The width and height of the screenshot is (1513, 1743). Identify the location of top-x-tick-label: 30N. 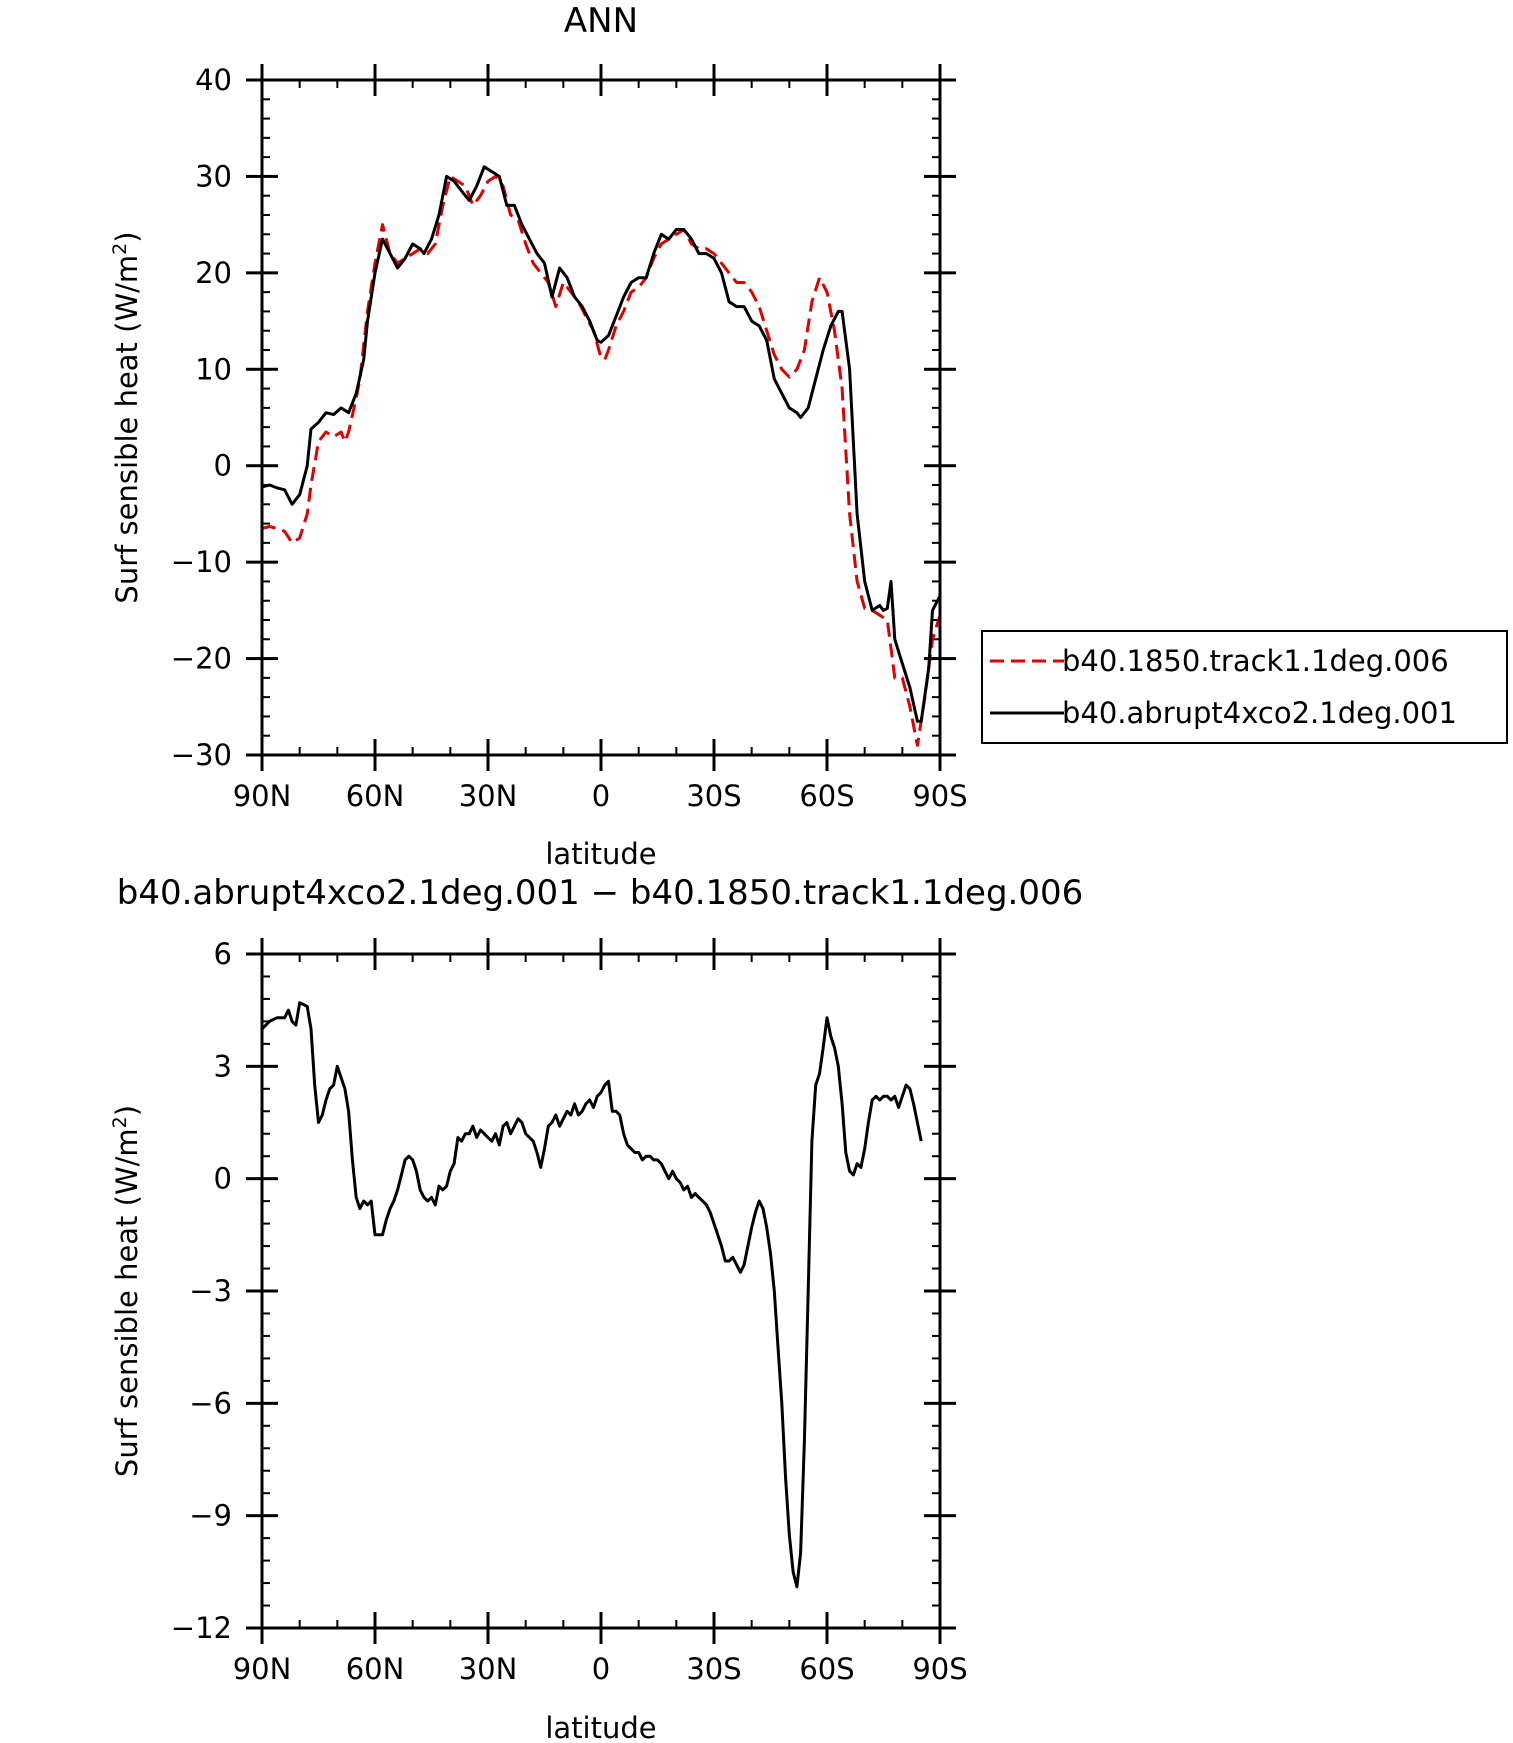
(488, 796).